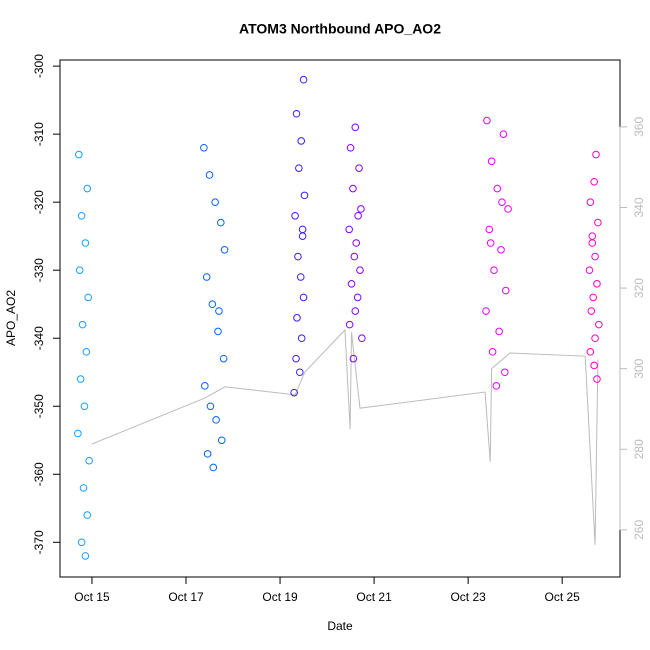 The width and height of the screenshot is (650, 650). What do you see at coordinates (562, 597) in the screenshot?
I see `x-tick-label: Oct 25` at bounding box center [562, 597].